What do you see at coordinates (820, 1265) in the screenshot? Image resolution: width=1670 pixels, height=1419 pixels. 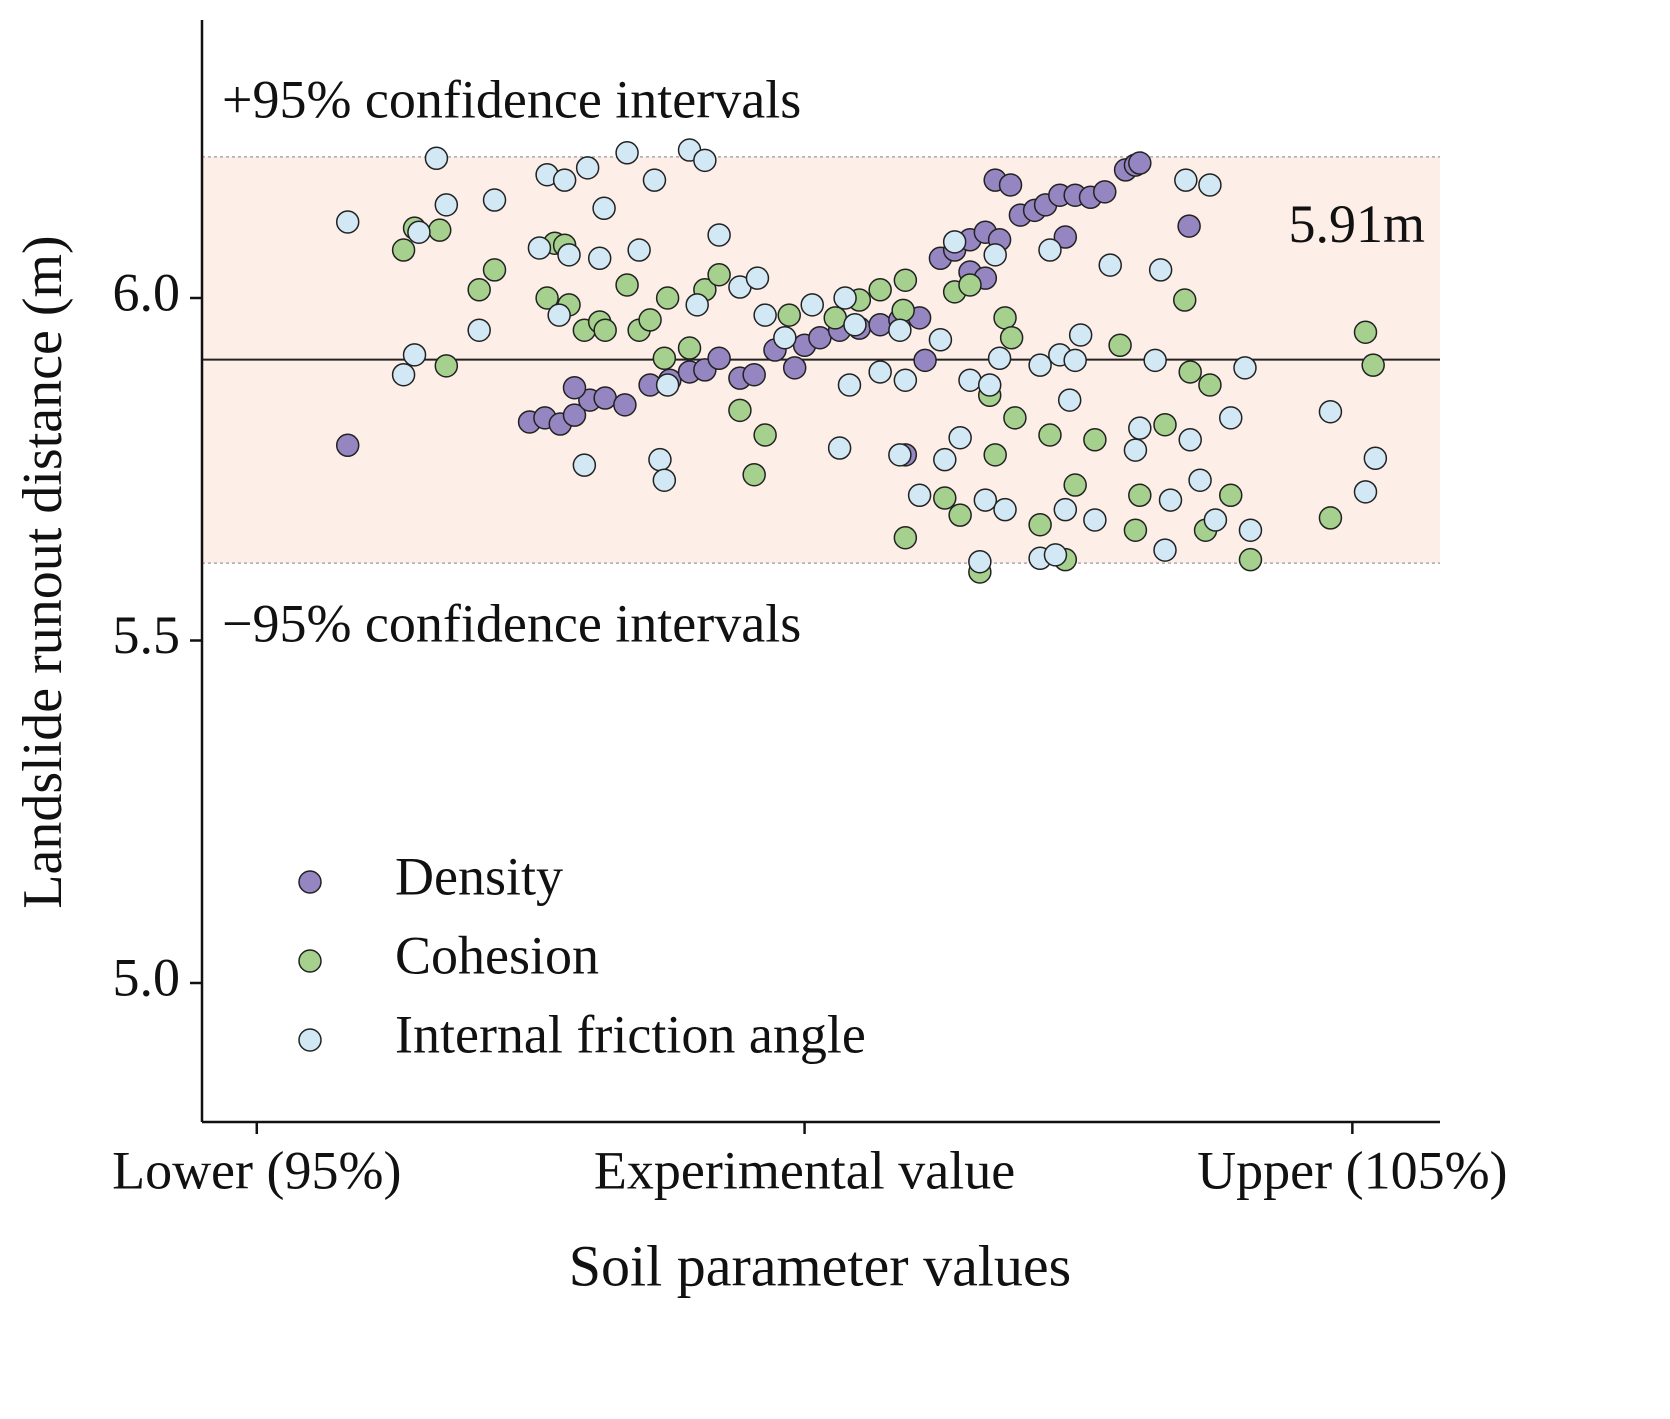 I see `x-axis-label: Soil parameter values` at bounding box center [820, 1265].